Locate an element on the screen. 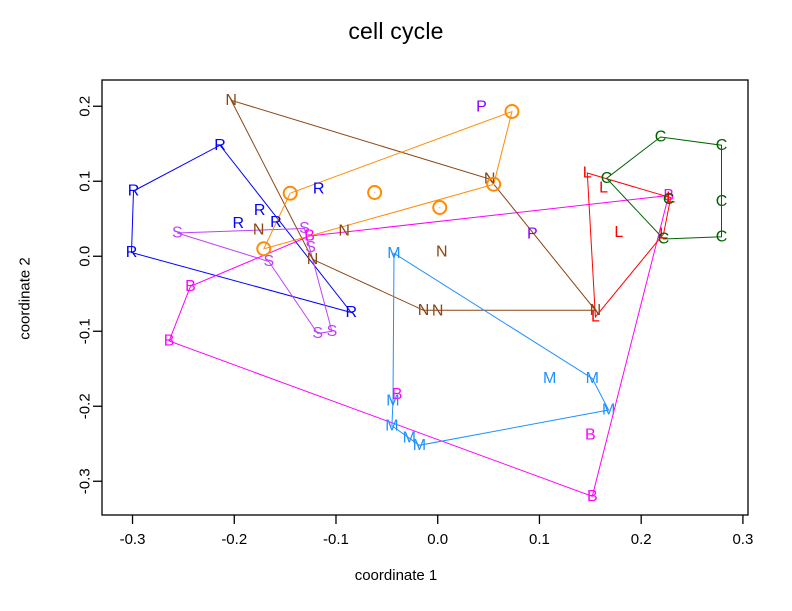  x-tick-label: 0.0 is located at coordinates (437, 539).